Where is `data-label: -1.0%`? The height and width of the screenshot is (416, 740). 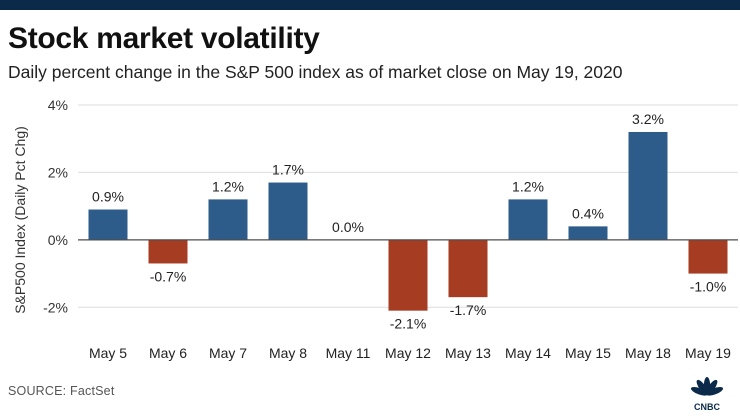 data-label: -1.0% is located at coordinates (708, 287).